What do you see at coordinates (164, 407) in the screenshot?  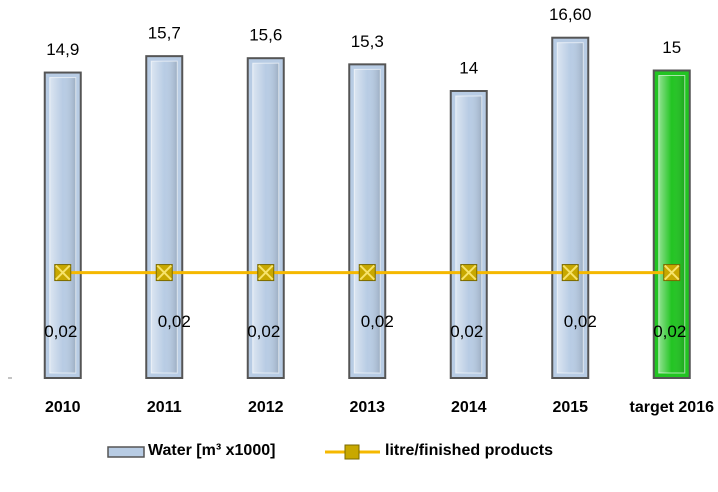 I see `x-tick-label: 2011` at bounding box center [164, 407].